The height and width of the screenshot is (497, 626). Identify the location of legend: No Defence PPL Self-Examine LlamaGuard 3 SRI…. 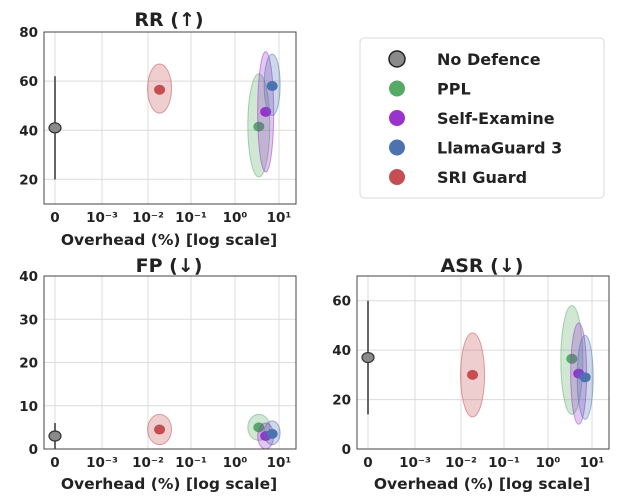
(482, 118).